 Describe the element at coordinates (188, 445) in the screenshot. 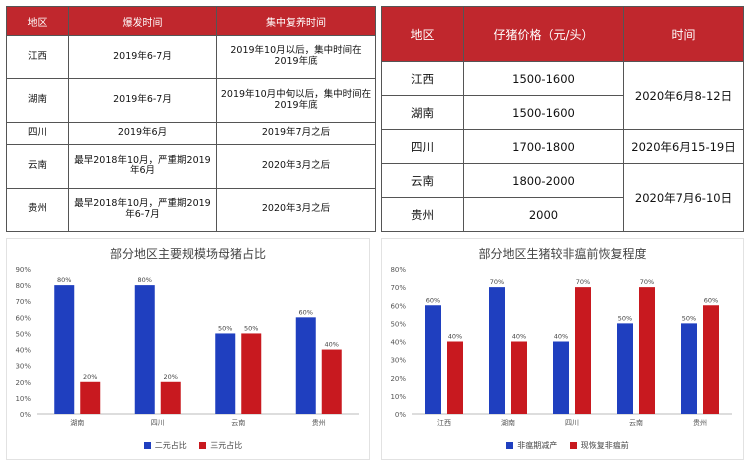

I see `chart-legend: 二元占比 三元占比` at that location.